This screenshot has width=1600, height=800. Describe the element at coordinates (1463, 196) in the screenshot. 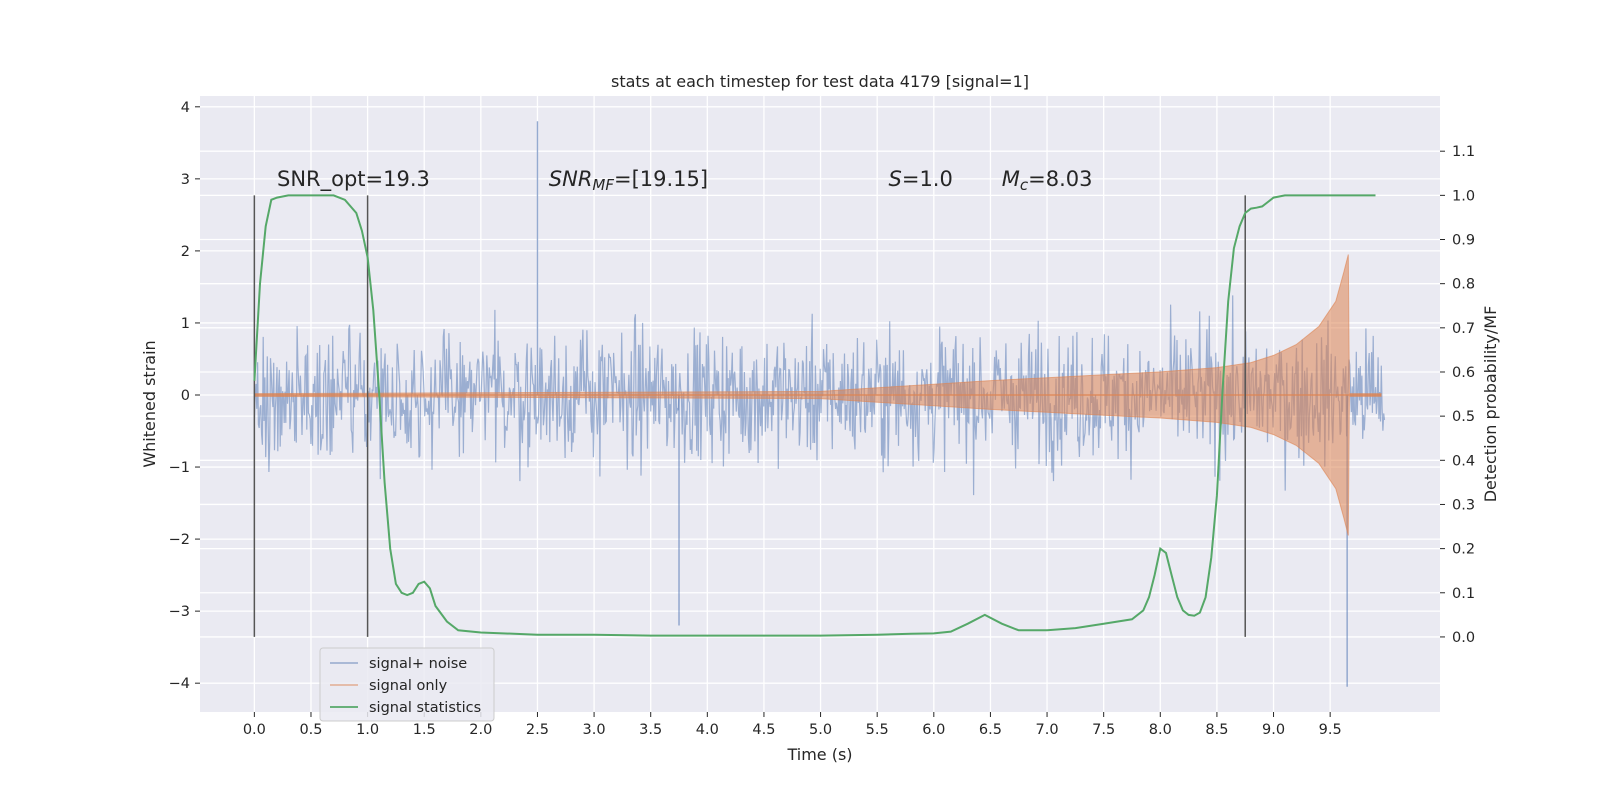

I see `y2-tick-label-10: 1.0` at that location.